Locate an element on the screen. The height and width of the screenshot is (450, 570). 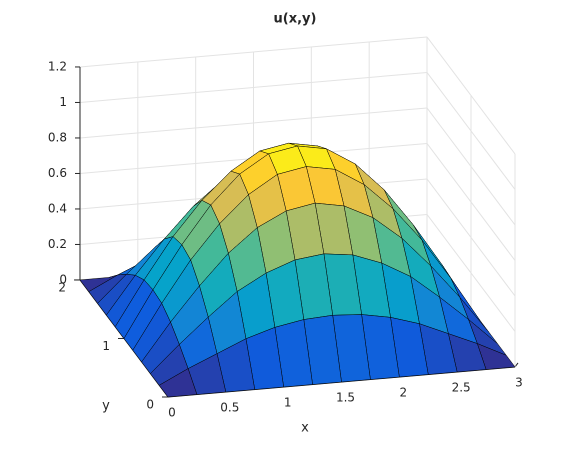
z-tick-label: 0.8 is located at coordinates (57, 137).